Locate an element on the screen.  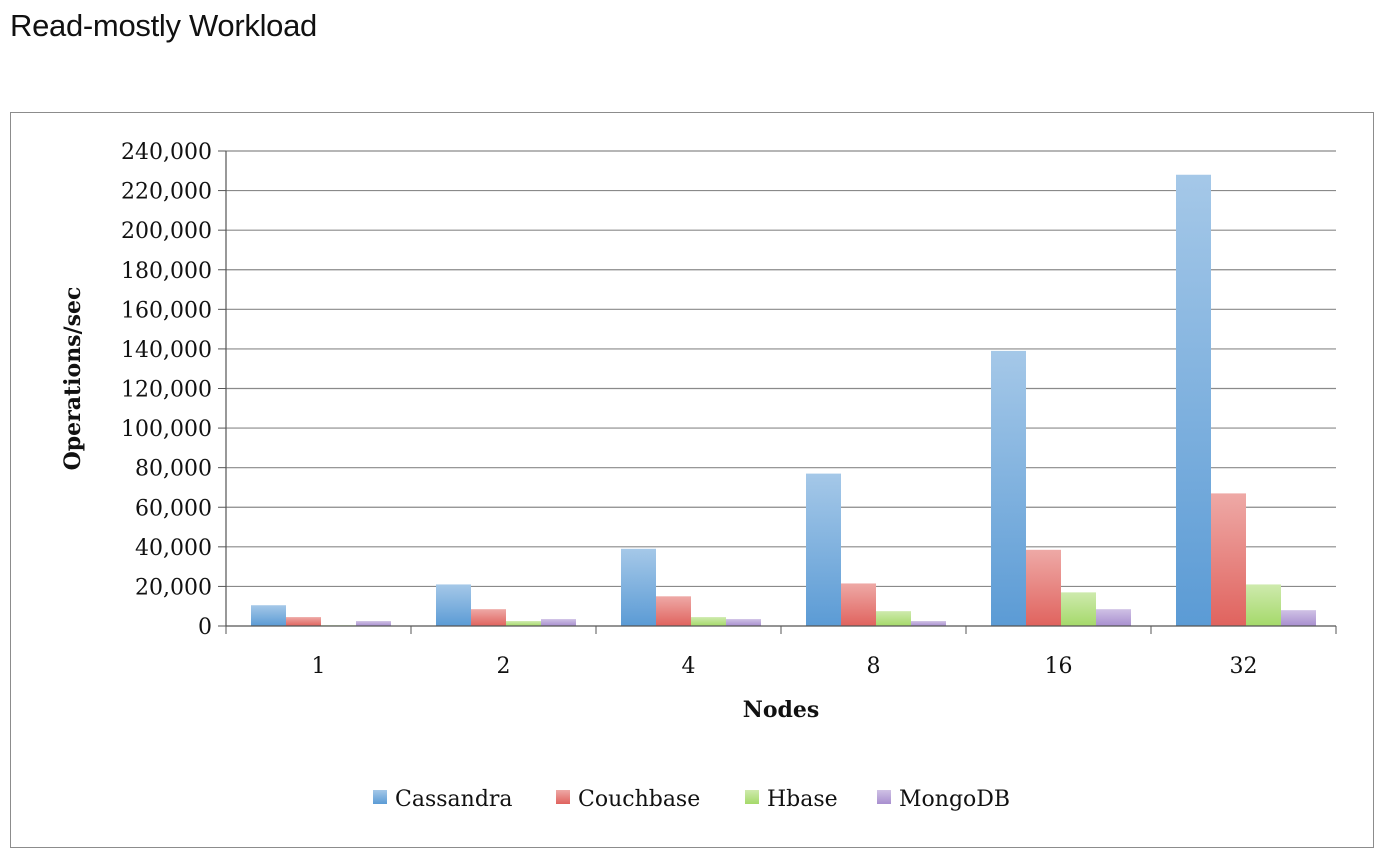
legend-swatch-couchbase is located at coordinates (563, 797).